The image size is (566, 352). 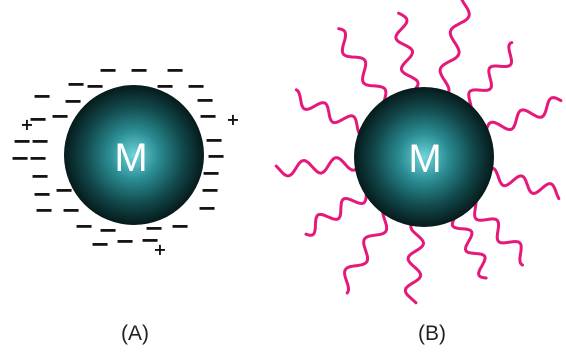 I want to click on caption-a: (A), so click(x=135, y=333).